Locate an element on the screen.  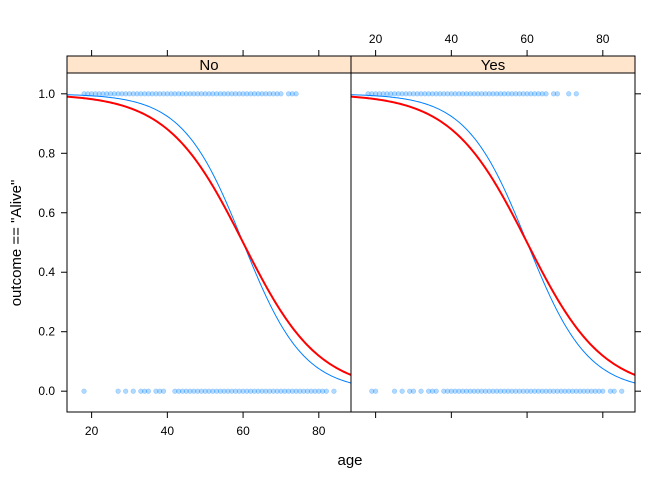
y-tick-label: 1.0 is located at coordinates (46, 94).